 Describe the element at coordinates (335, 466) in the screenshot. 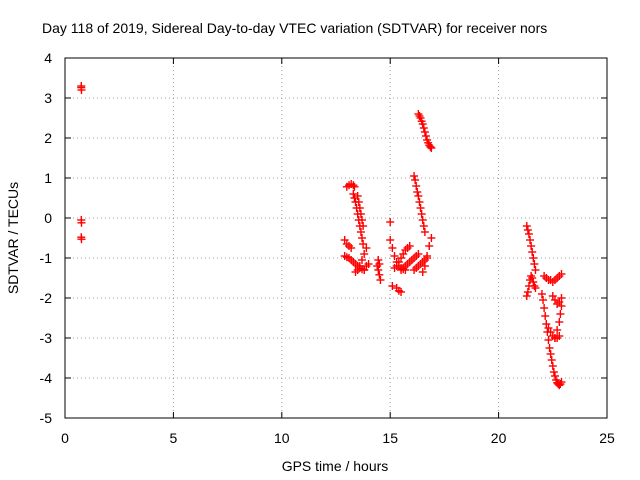

I see `x-axis-label: GPS time / hours` at that location.